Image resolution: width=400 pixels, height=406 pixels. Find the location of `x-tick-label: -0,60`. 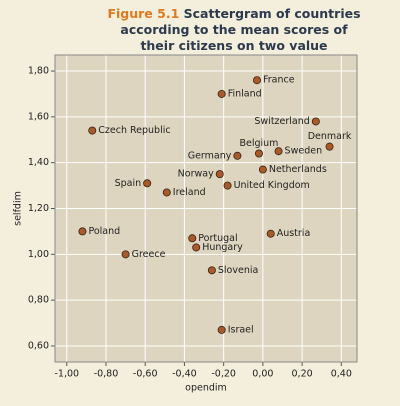

x-tick-label: -0,60 is located at coordinates (145, 374).